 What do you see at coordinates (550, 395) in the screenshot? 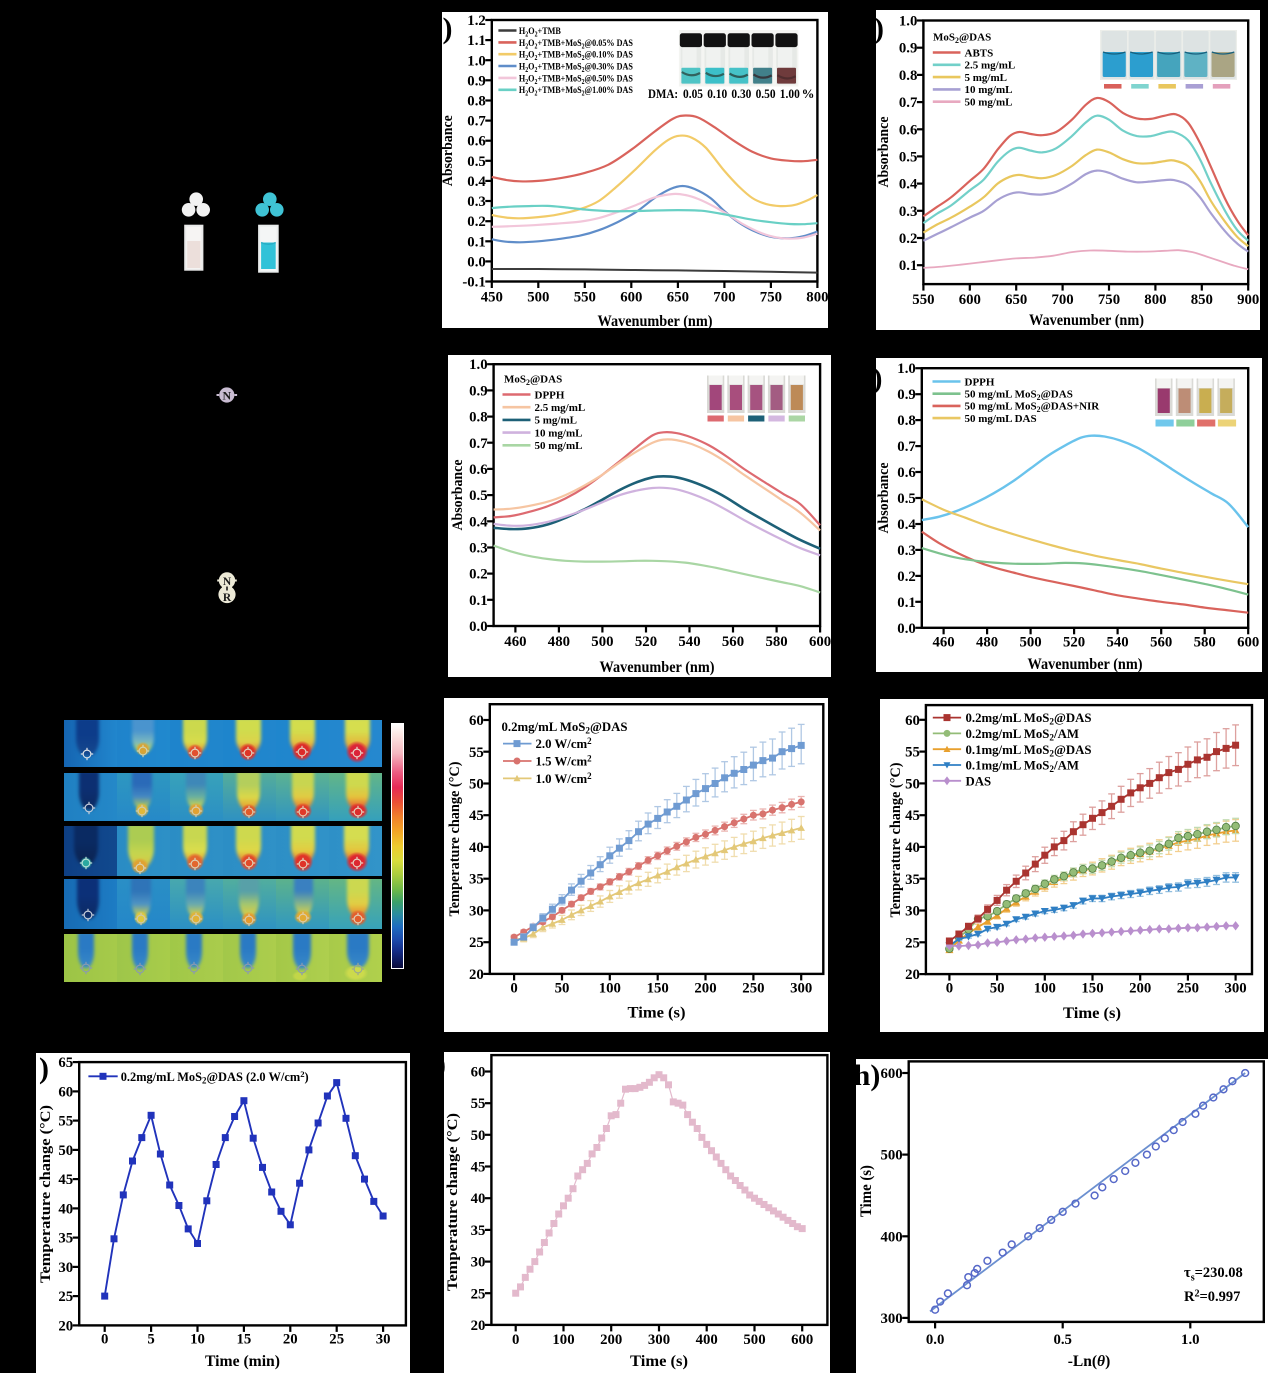
I see `svg-text: DPPH` at bounding box center [550, 395].